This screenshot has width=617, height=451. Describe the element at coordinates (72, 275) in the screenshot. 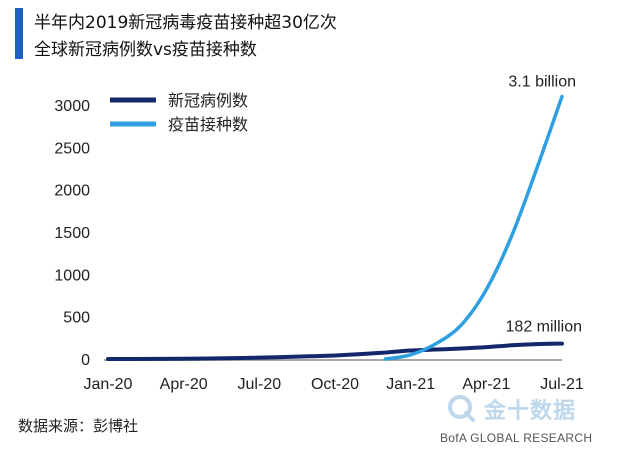

I see `y-tick-label: 1000` at that location.